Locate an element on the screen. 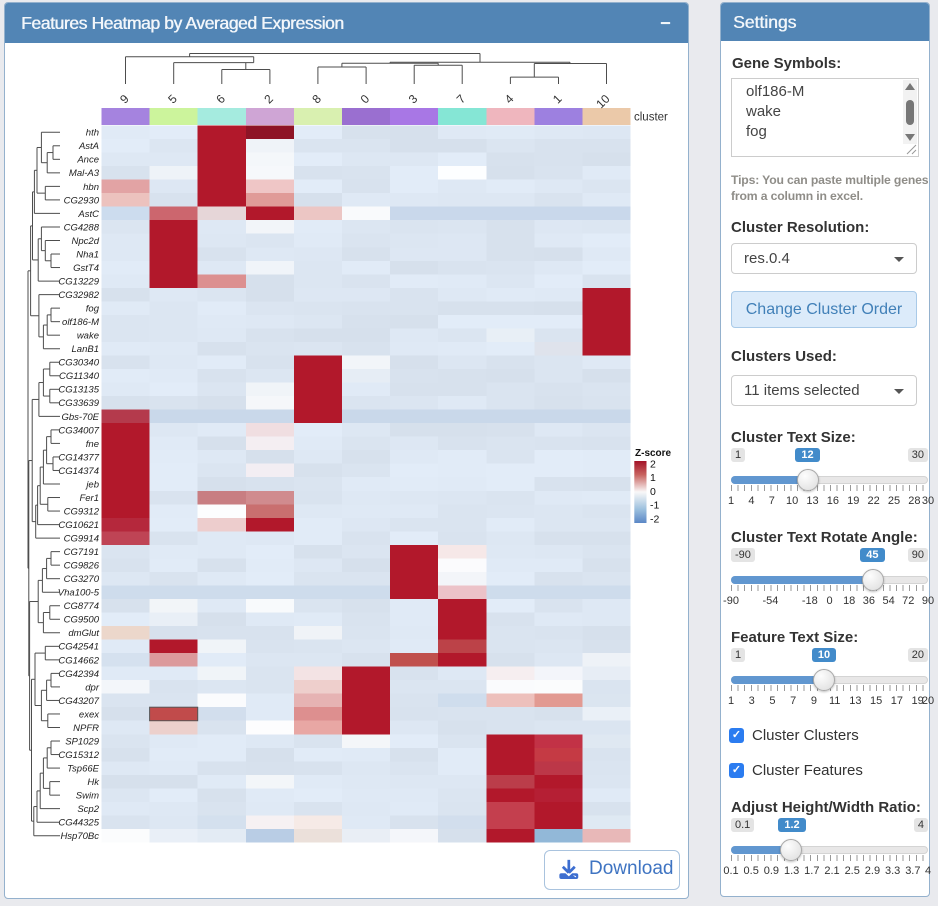  svg-text: 4 is located at coordinates (509, 99).